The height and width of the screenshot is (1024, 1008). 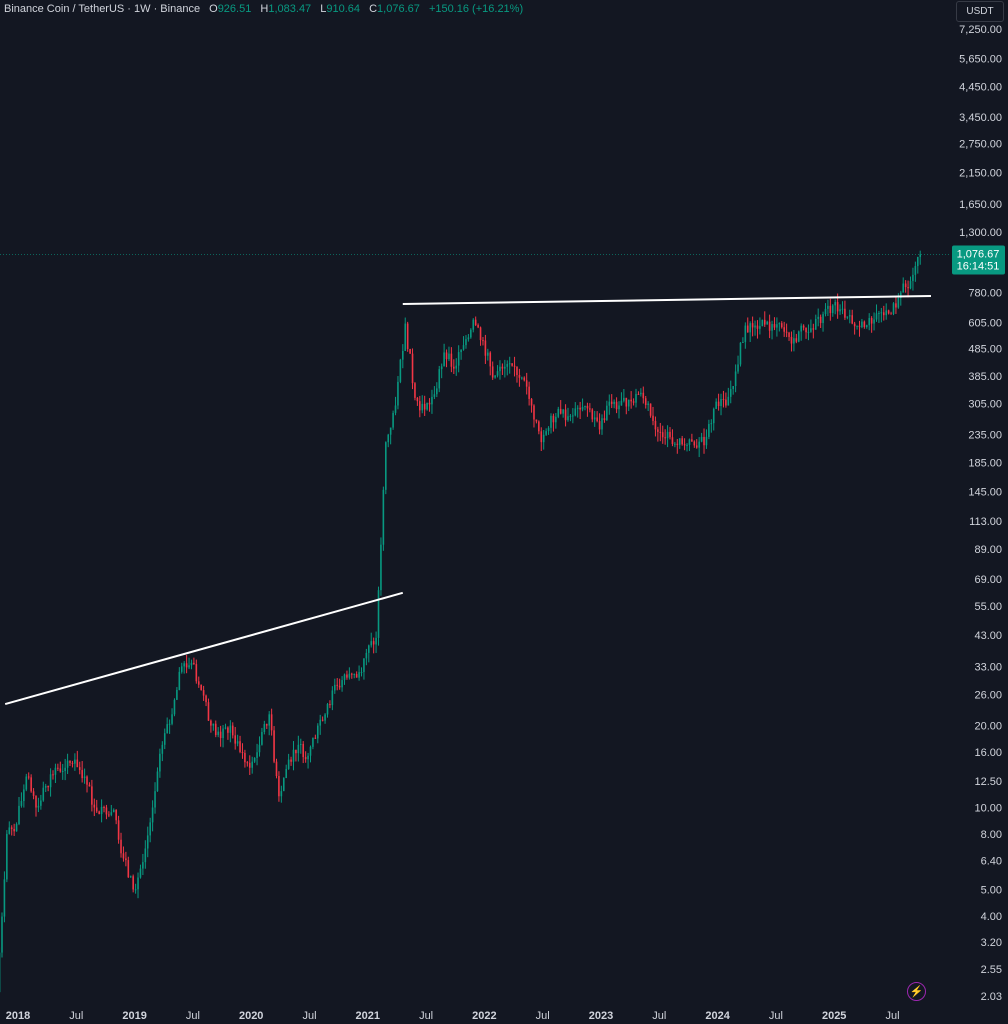 What do you see at coordinates (985, 435) in the screenshot?
I see `y-tick-label: 235.00` at bounding box center [985, 435].